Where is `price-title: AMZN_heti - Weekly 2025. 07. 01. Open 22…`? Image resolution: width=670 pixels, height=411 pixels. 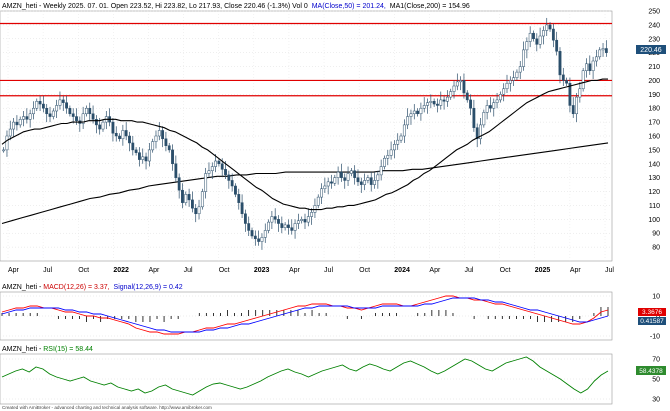
price-title: AMZN_heti - Weekly 2025. 07. 01. Open 22… is located at coordinates (236, 6).